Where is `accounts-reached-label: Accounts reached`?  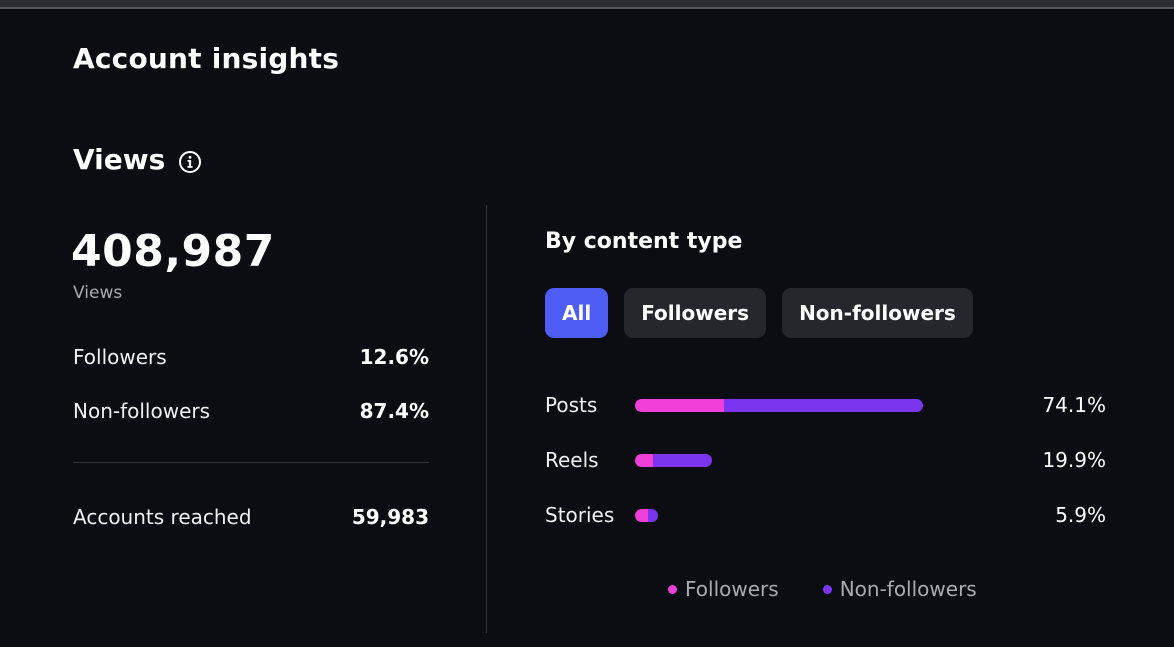
accounts-reached-label: Accounts reached is located at coordinates (162, 517).